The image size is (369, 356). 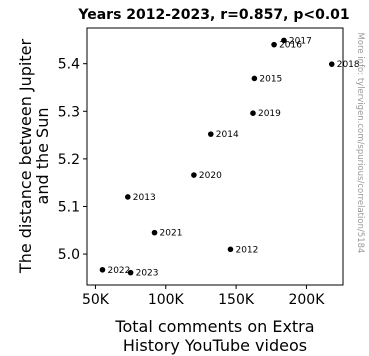 I want to click on data-point-2012, so click(x=230, y=249).